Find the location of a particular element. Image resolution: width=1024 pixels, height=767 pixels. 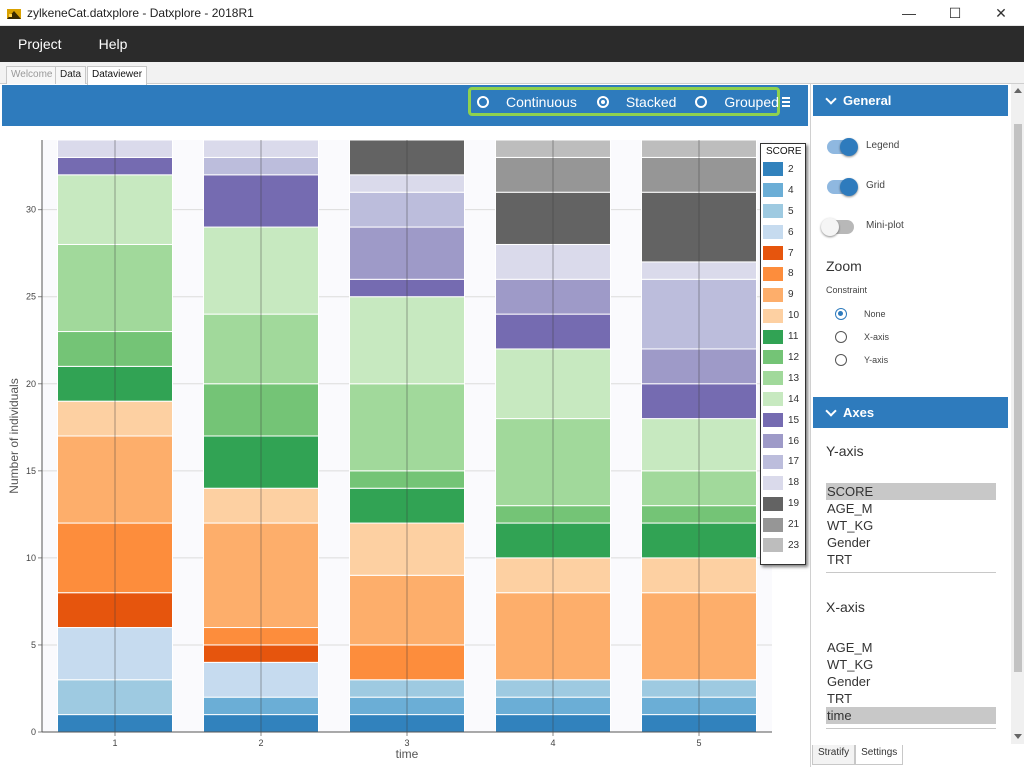

y-axis-option: Gender is located at coordinates (849, 542).